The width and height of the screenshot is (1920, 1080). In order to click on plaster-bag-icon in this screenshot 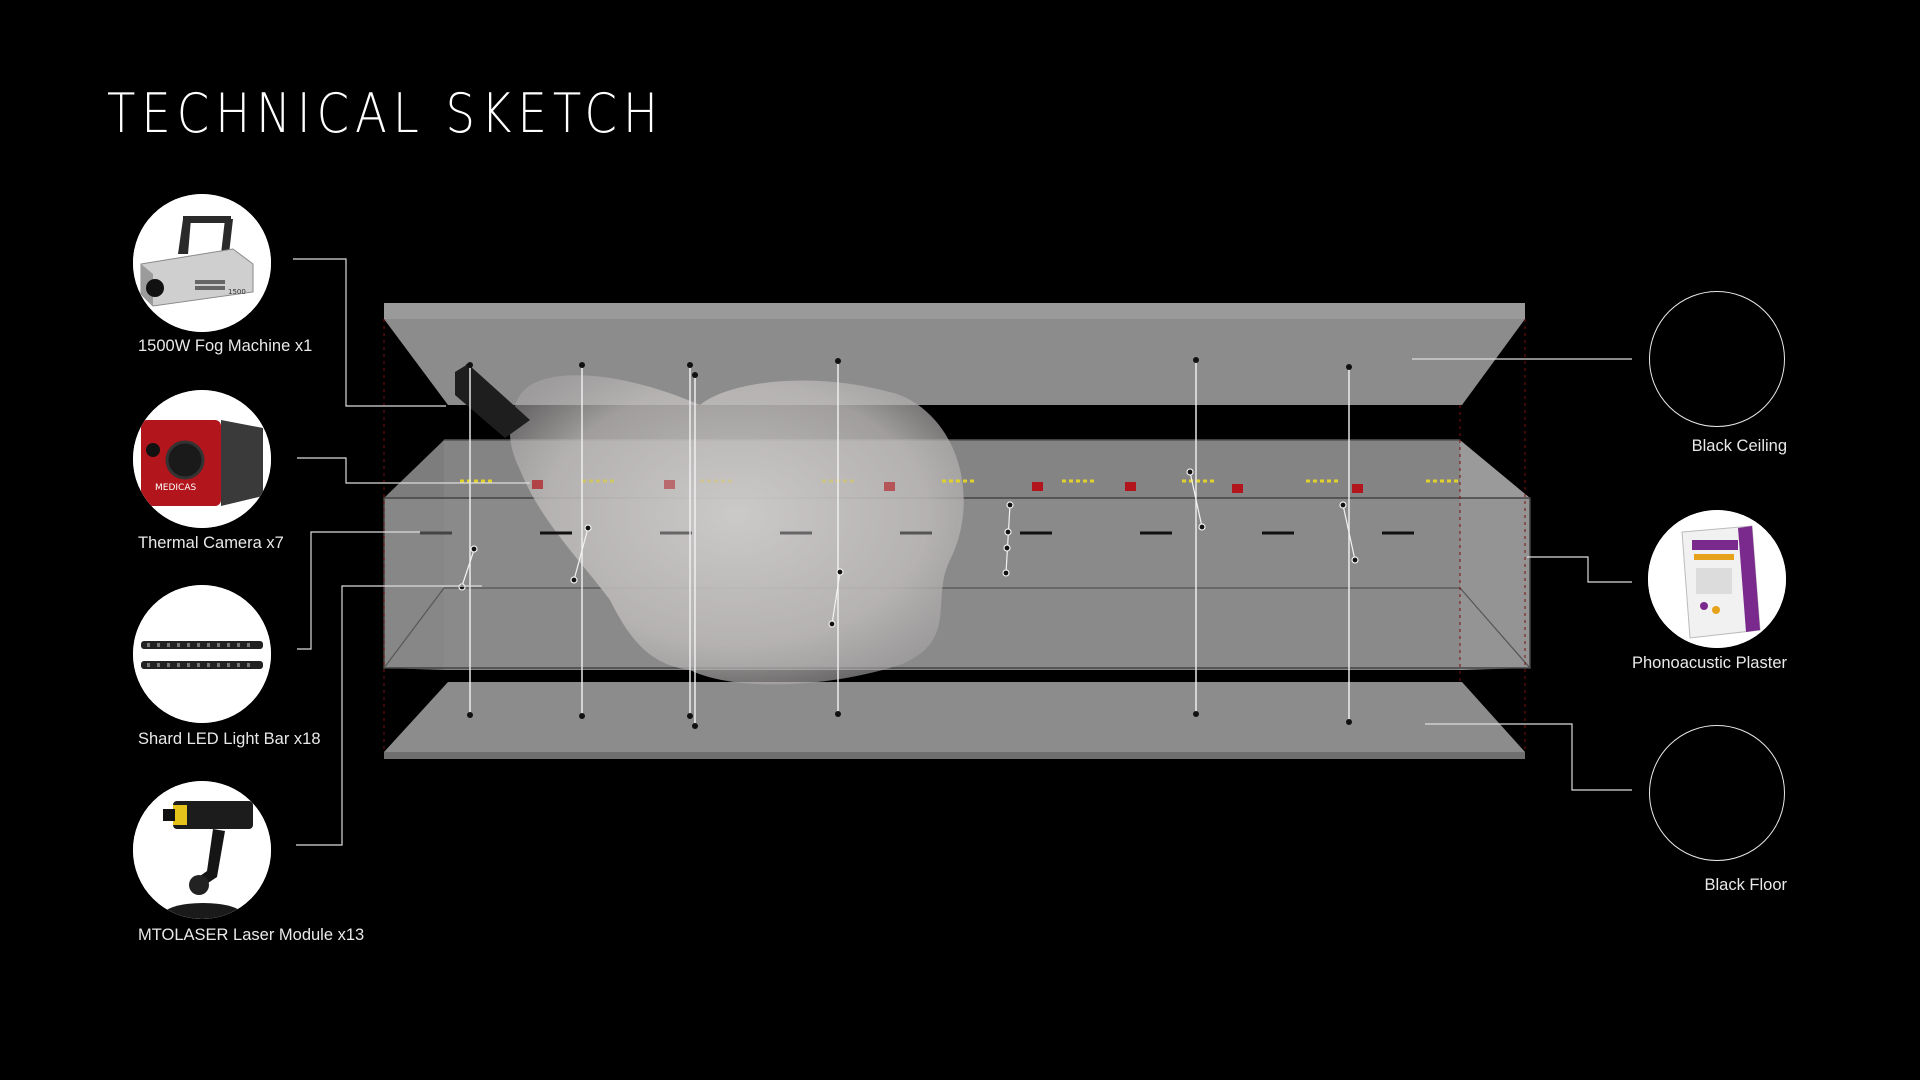, I will do `click(1717, 579)`.